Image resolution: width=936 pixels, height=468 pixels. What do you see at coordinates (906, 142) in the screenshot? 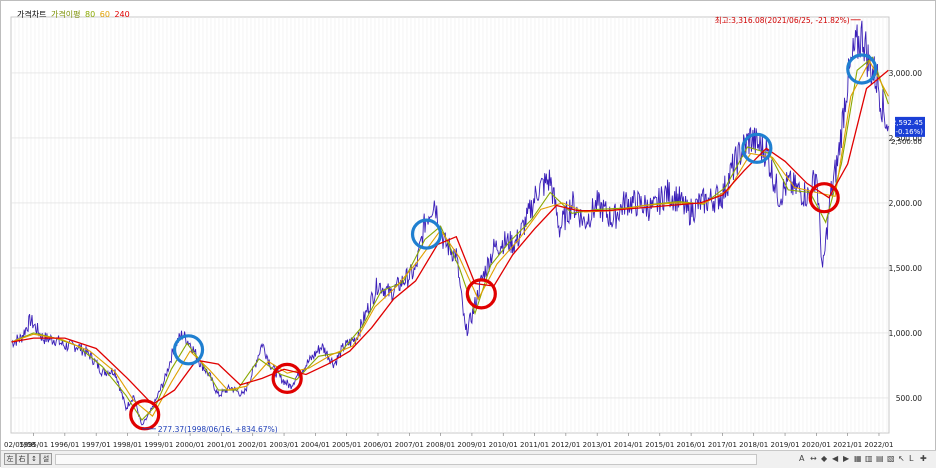
I see `partial-tick-label: 2,500.00` at bounding box center [906, 142].